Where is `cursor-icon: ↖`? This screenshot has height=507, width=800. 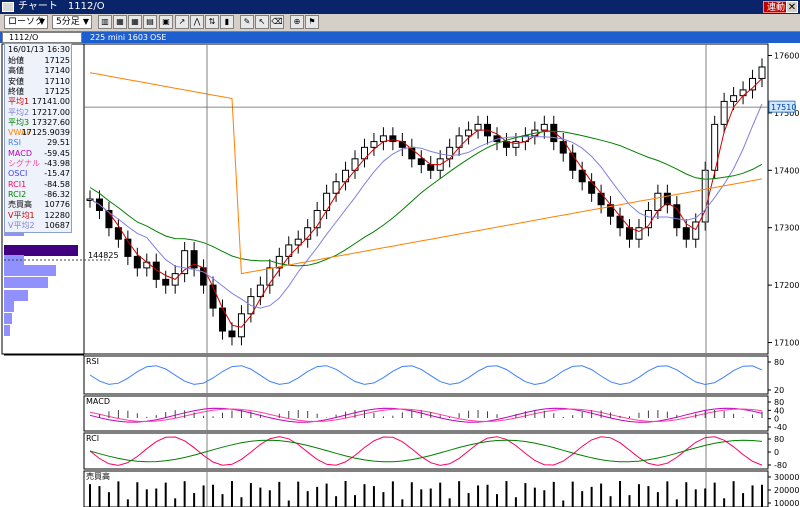 cursor-icon: ↖ is located at coordinates (262, 22).